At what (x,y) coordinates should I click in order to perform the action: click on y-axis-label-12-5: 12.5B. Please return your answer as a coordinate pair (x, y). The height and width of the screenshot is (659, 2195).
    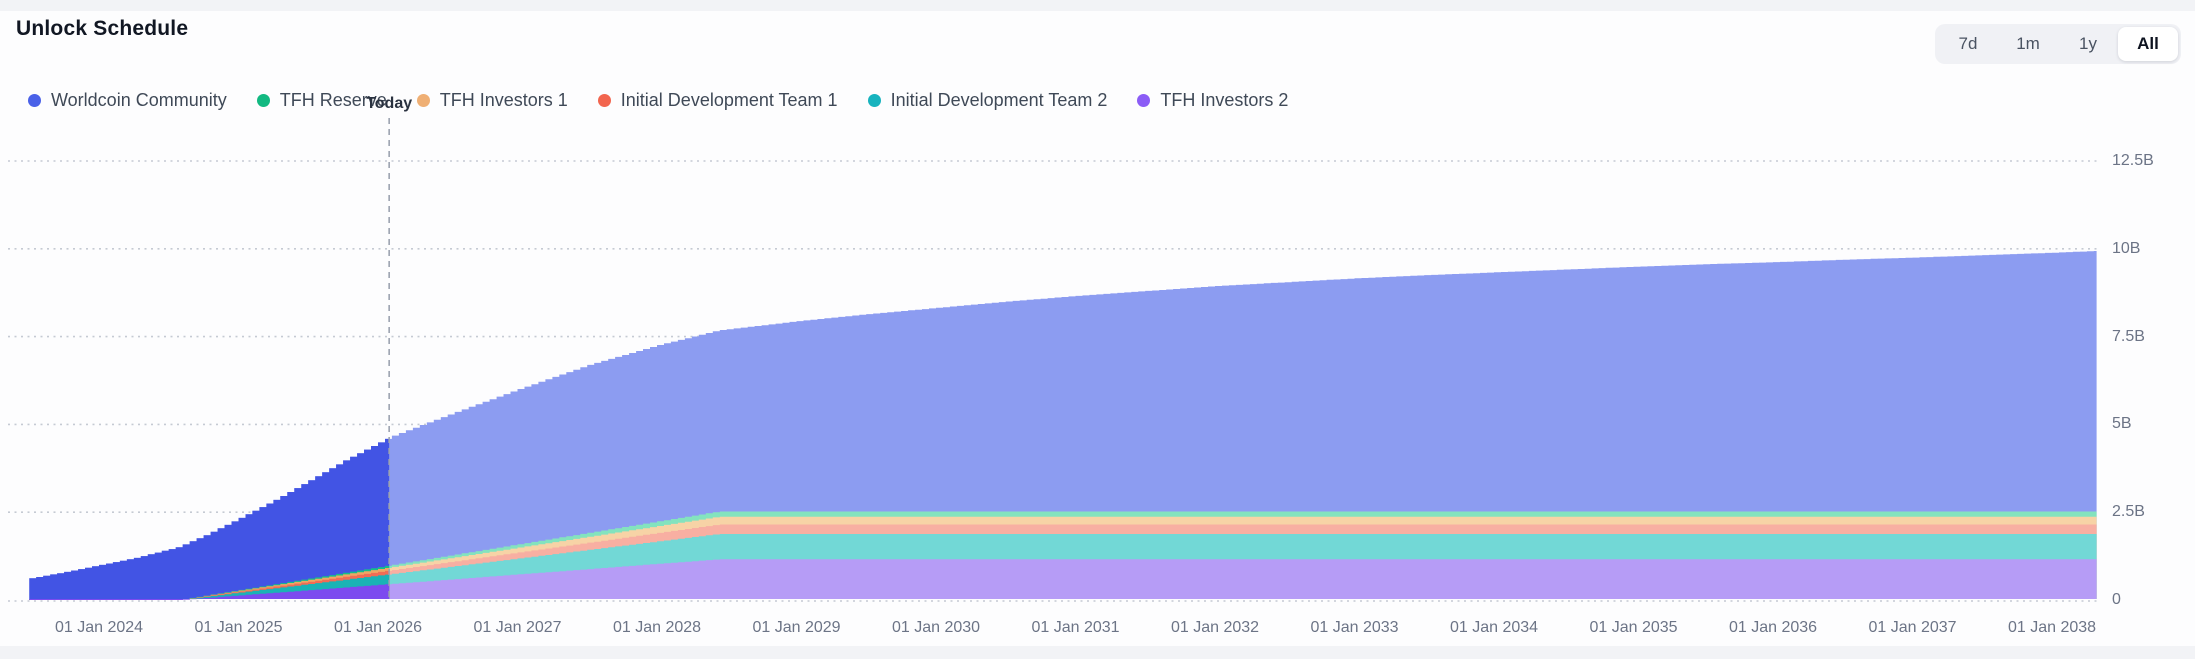
    Looking at the image, I should click on (2133, 160).